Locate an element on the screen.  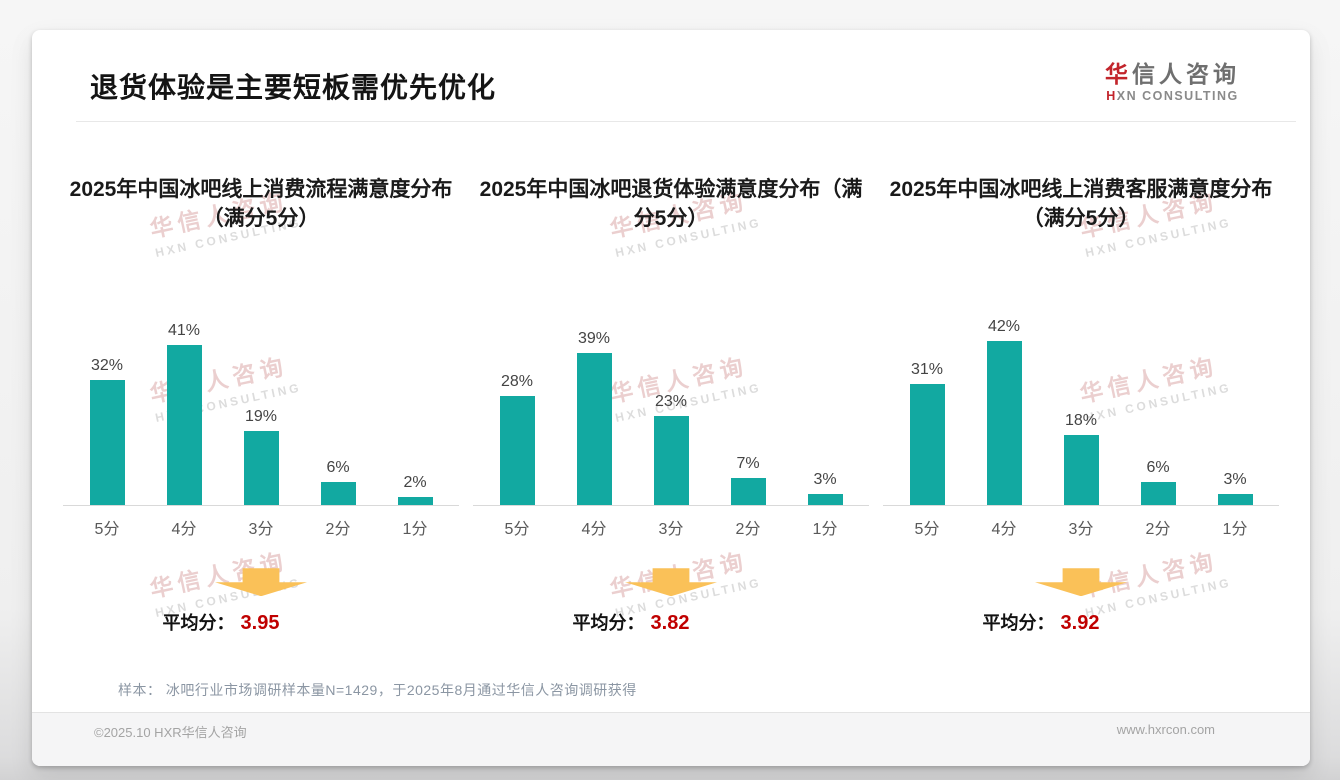
bar-group: 39% is located at coordinates (594, 418).